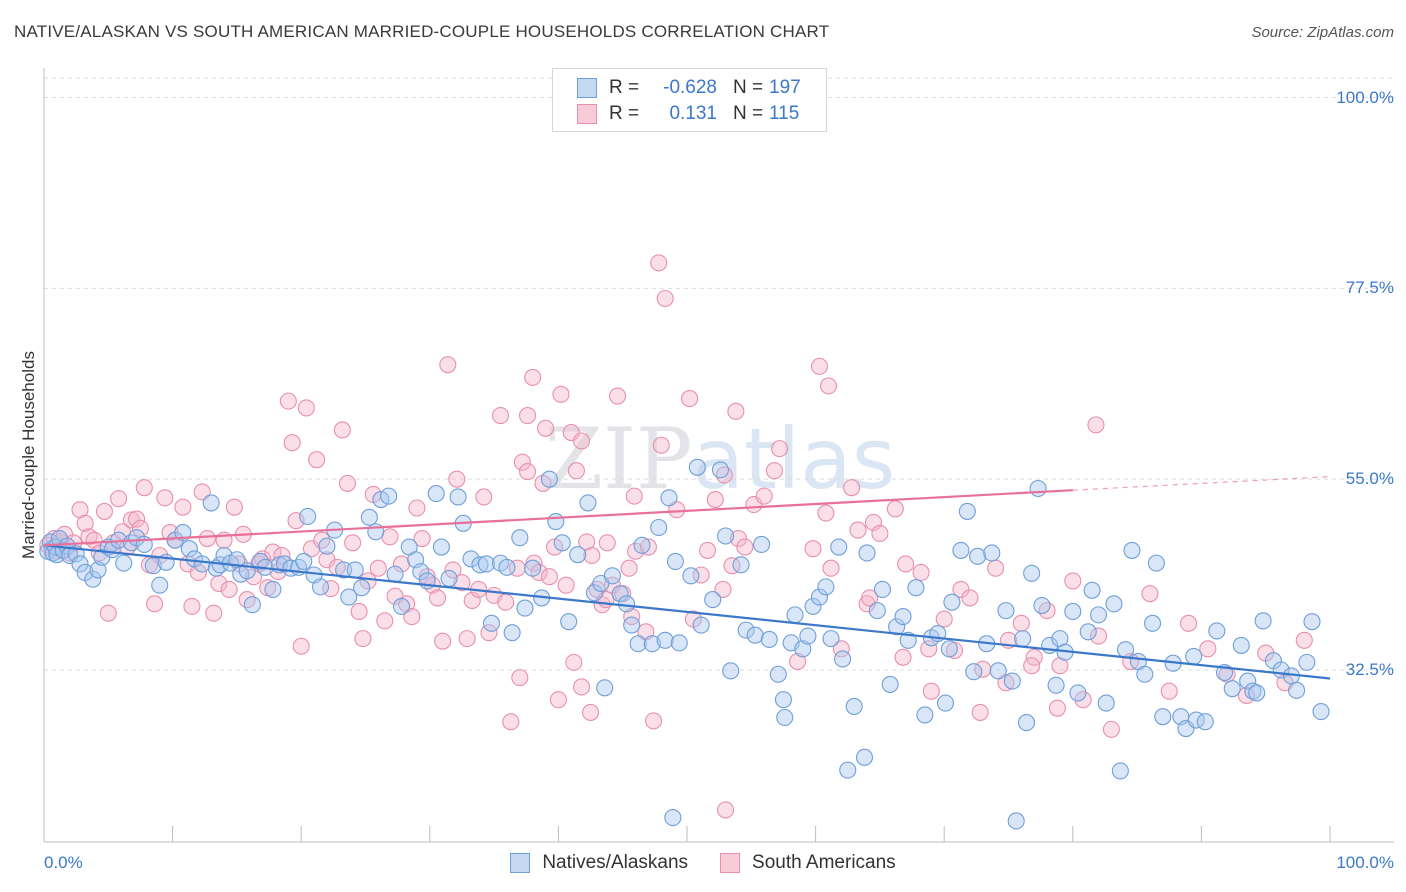  Describe the element at coordinates (808, 863) in the screenshot. I see `legend-item-south-americans: South Americans` at that location.